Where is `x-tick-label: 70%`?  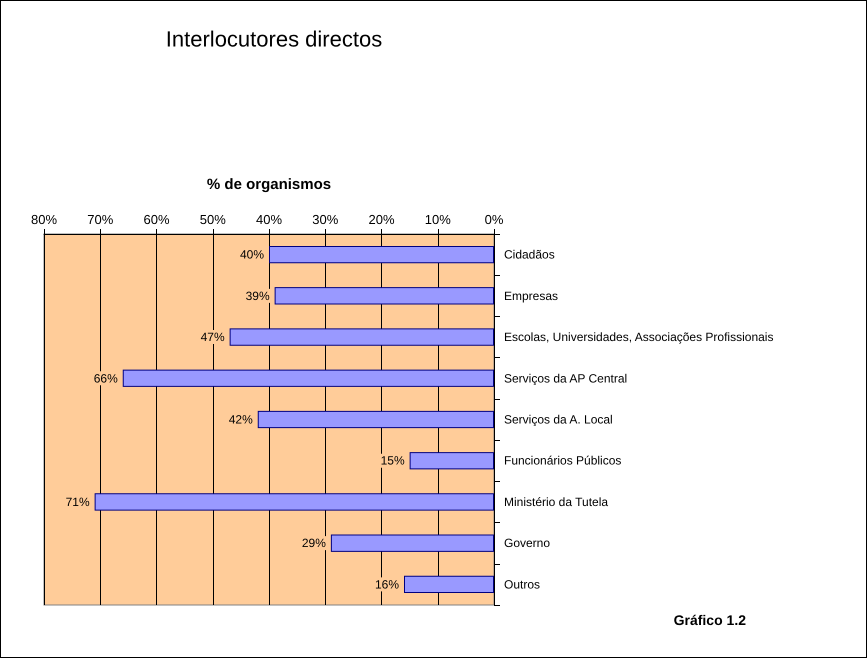
x-tick-label: 70% is located at coordinates (100, 219).